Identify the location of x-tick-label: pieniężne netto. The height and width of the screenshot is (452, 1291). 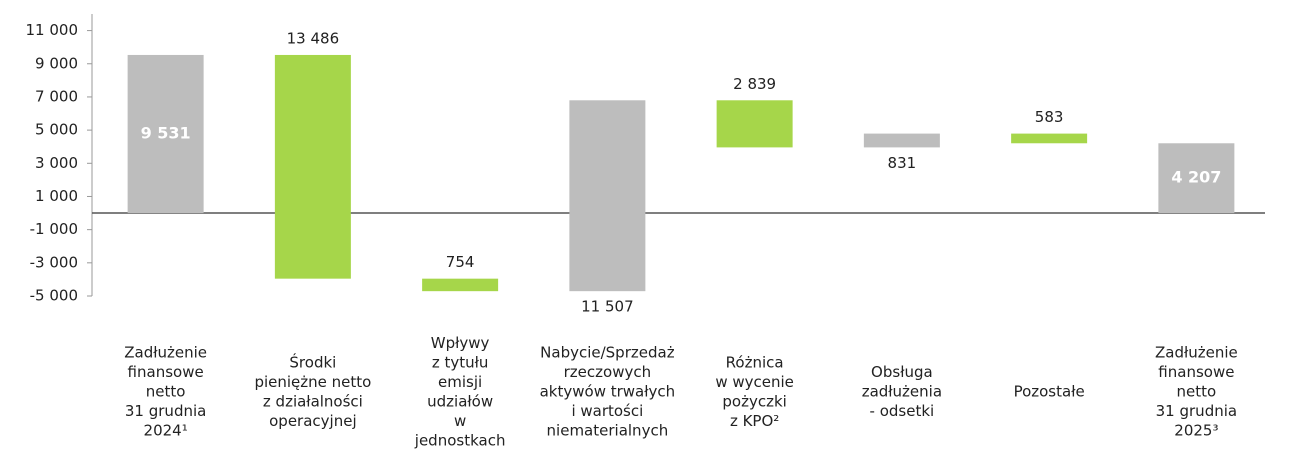
(312, 382).